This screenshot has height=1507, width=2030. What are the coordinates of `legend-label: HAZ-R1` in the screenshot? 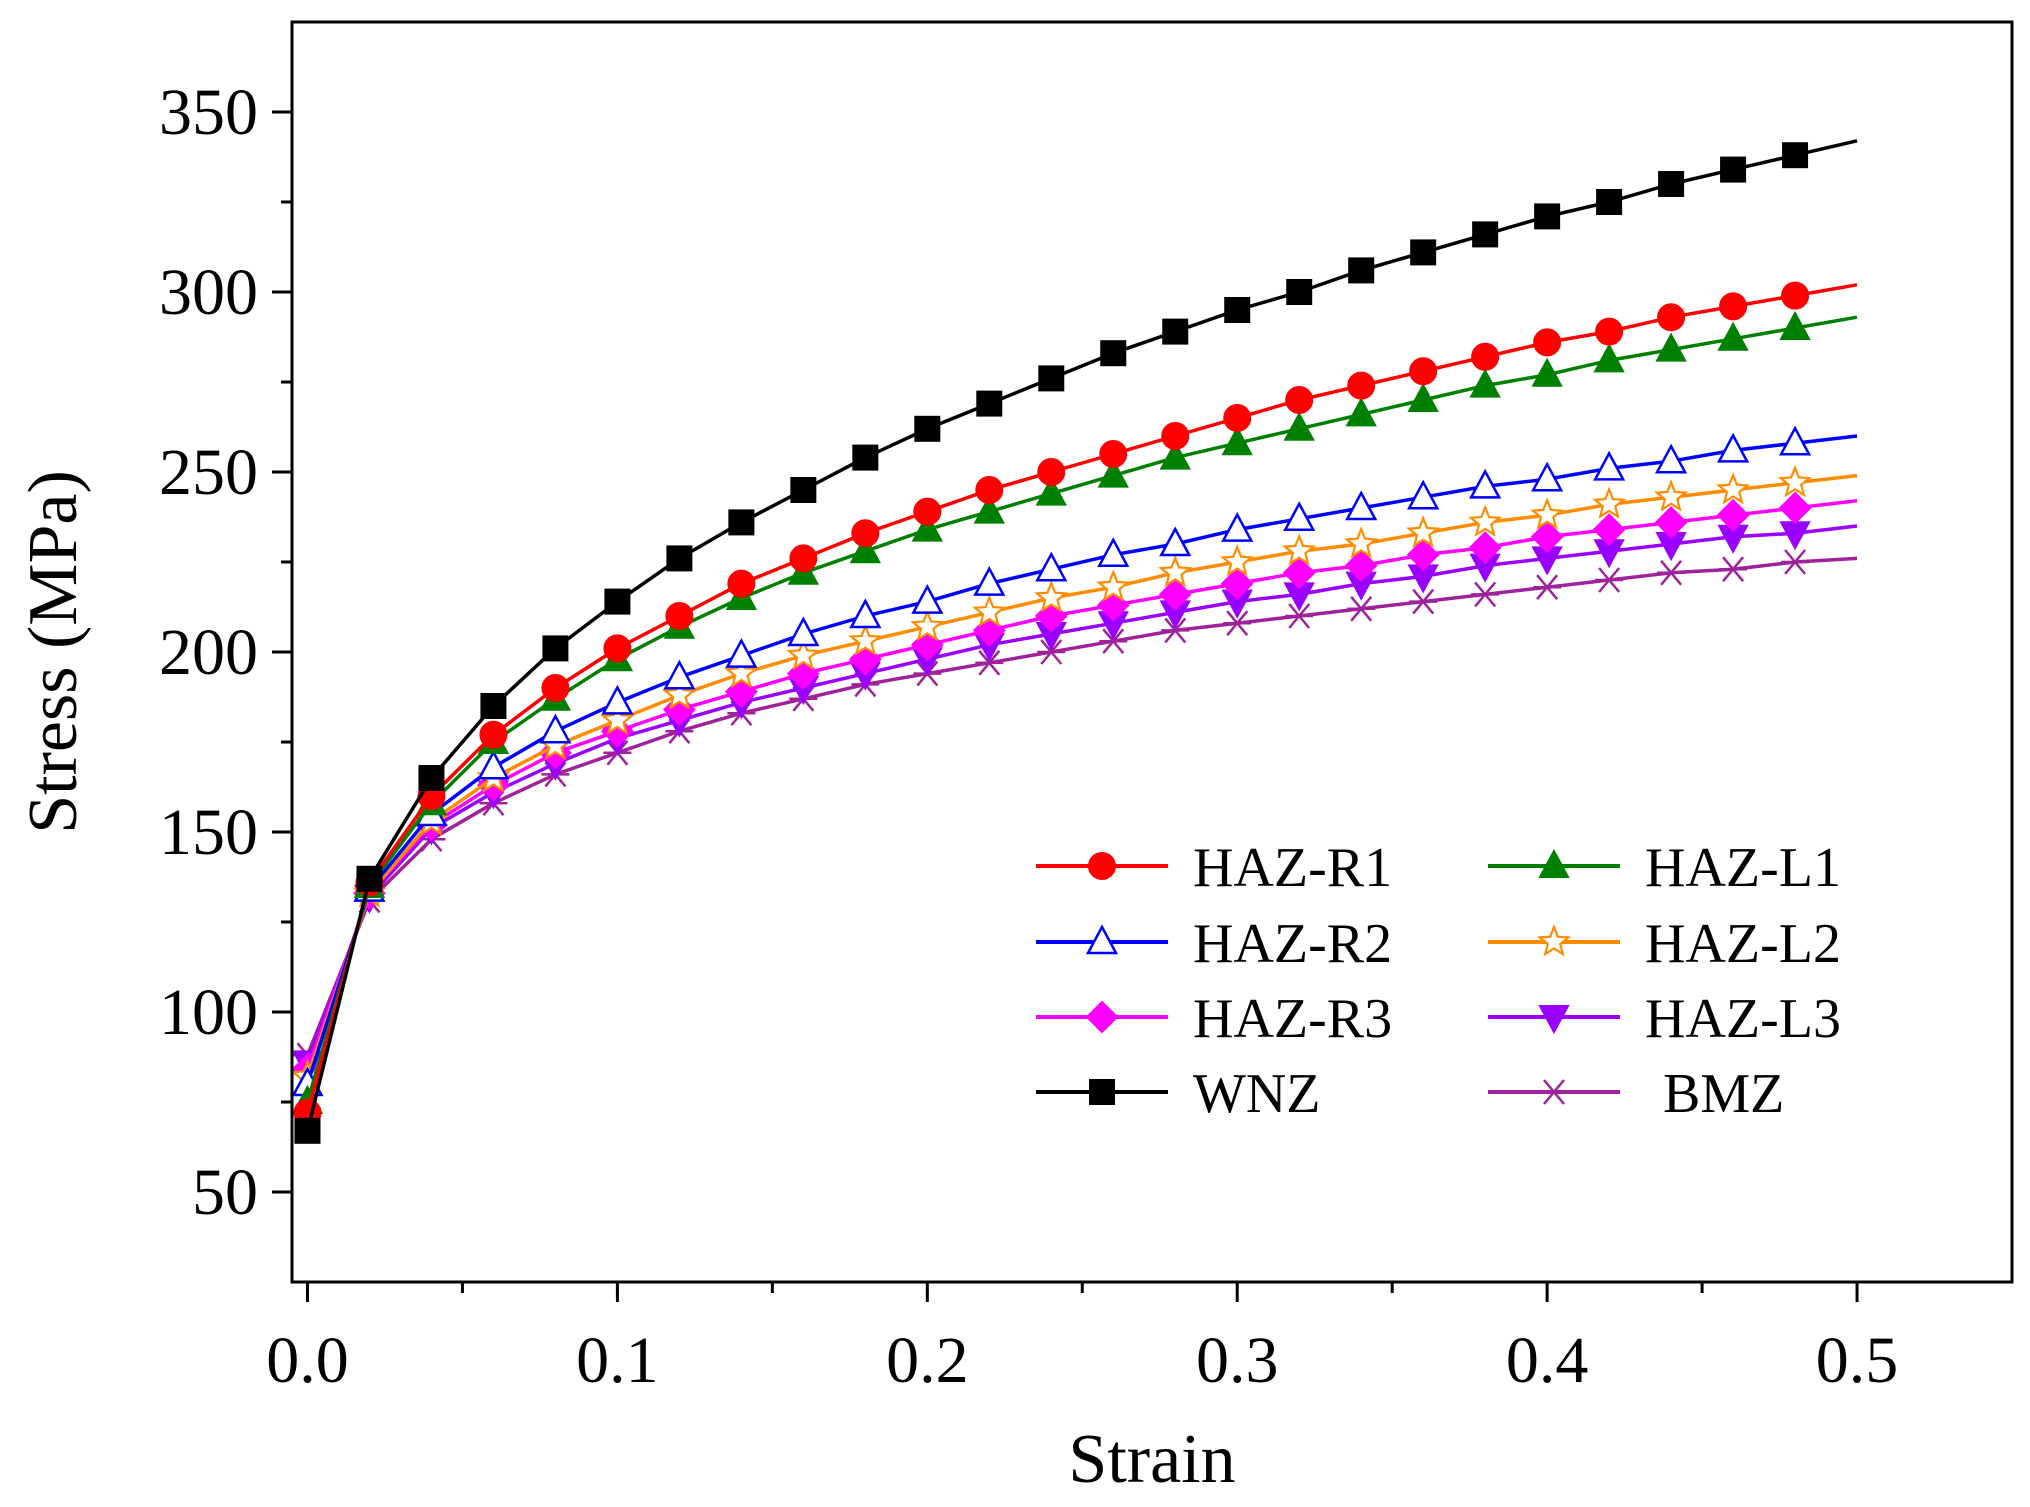 It's located at (1292, 868).